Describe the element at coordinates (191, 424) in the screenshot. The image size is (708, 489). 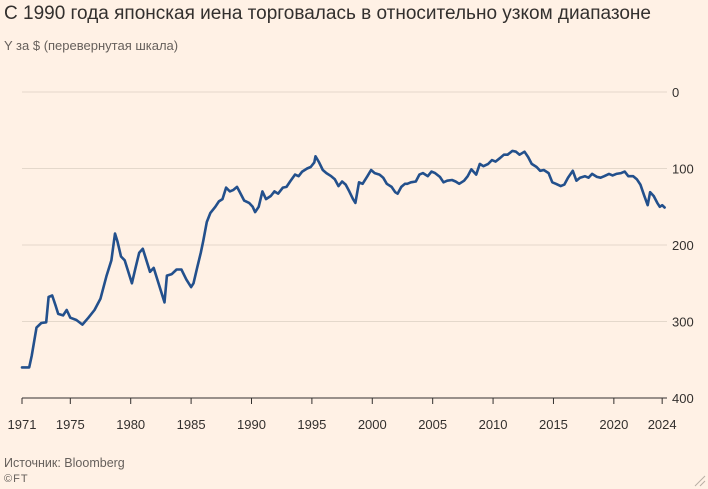
I see `x-tick-label: 1985` at that location.